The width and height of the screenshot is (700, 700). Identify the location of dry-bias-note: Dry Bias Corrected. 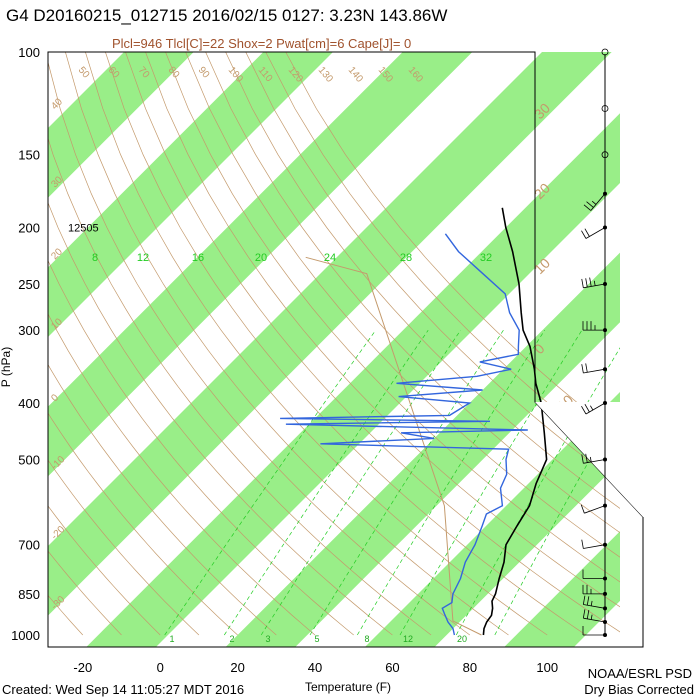
(639, 689).